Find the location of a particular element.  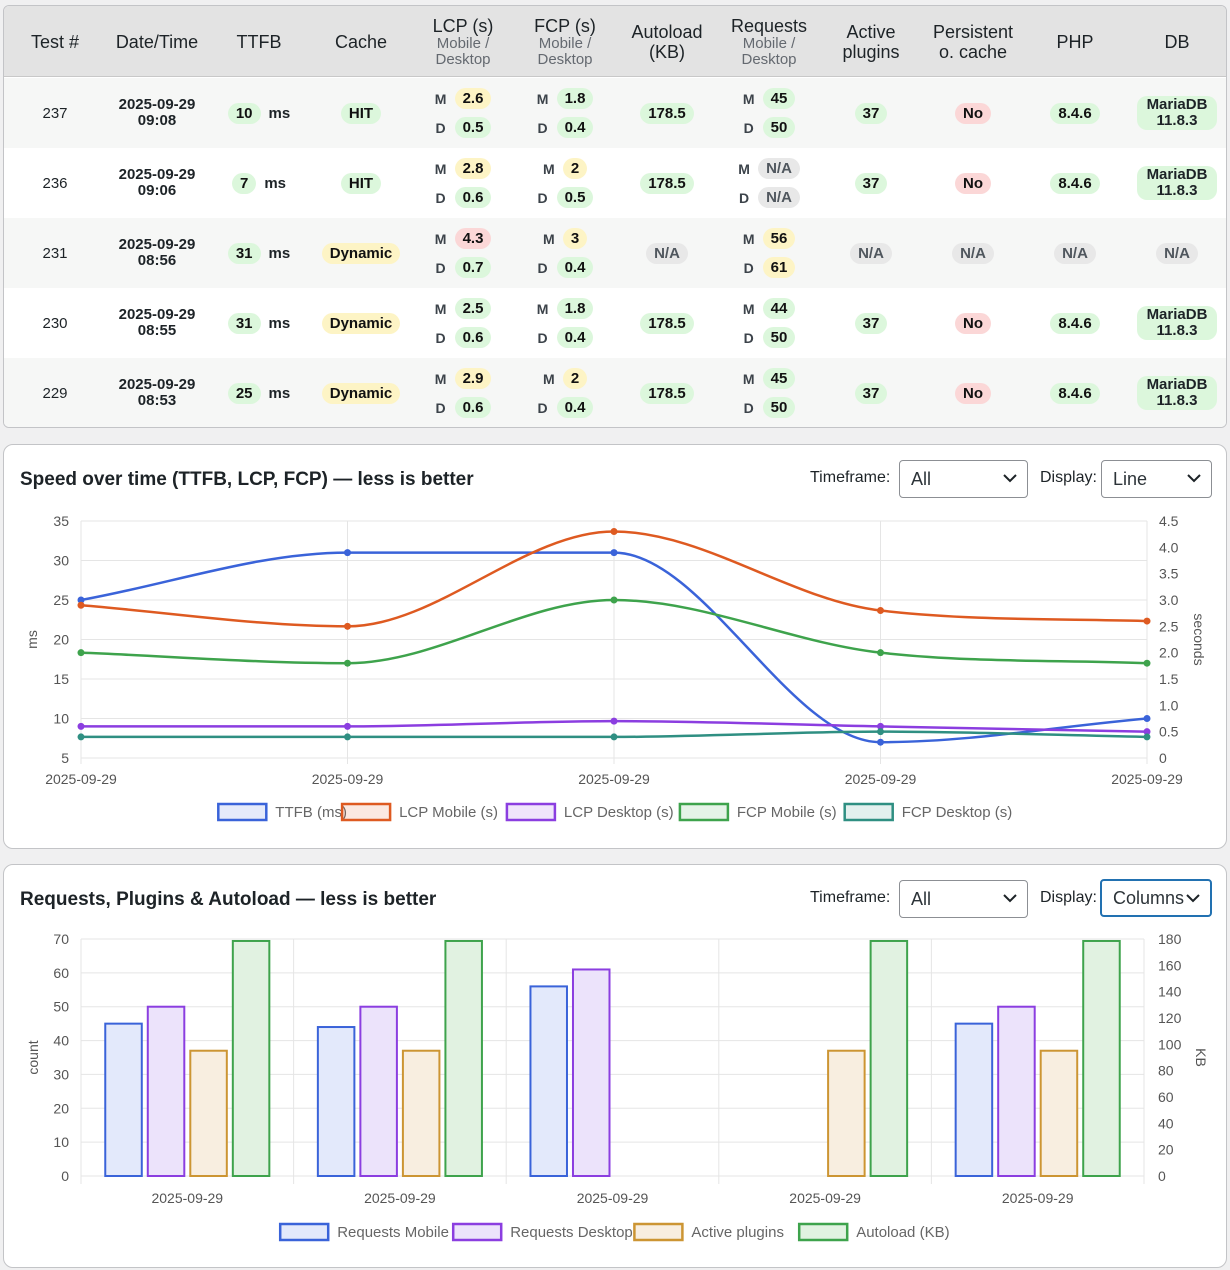

test-number: 237 is located at coordinates (55, 113).